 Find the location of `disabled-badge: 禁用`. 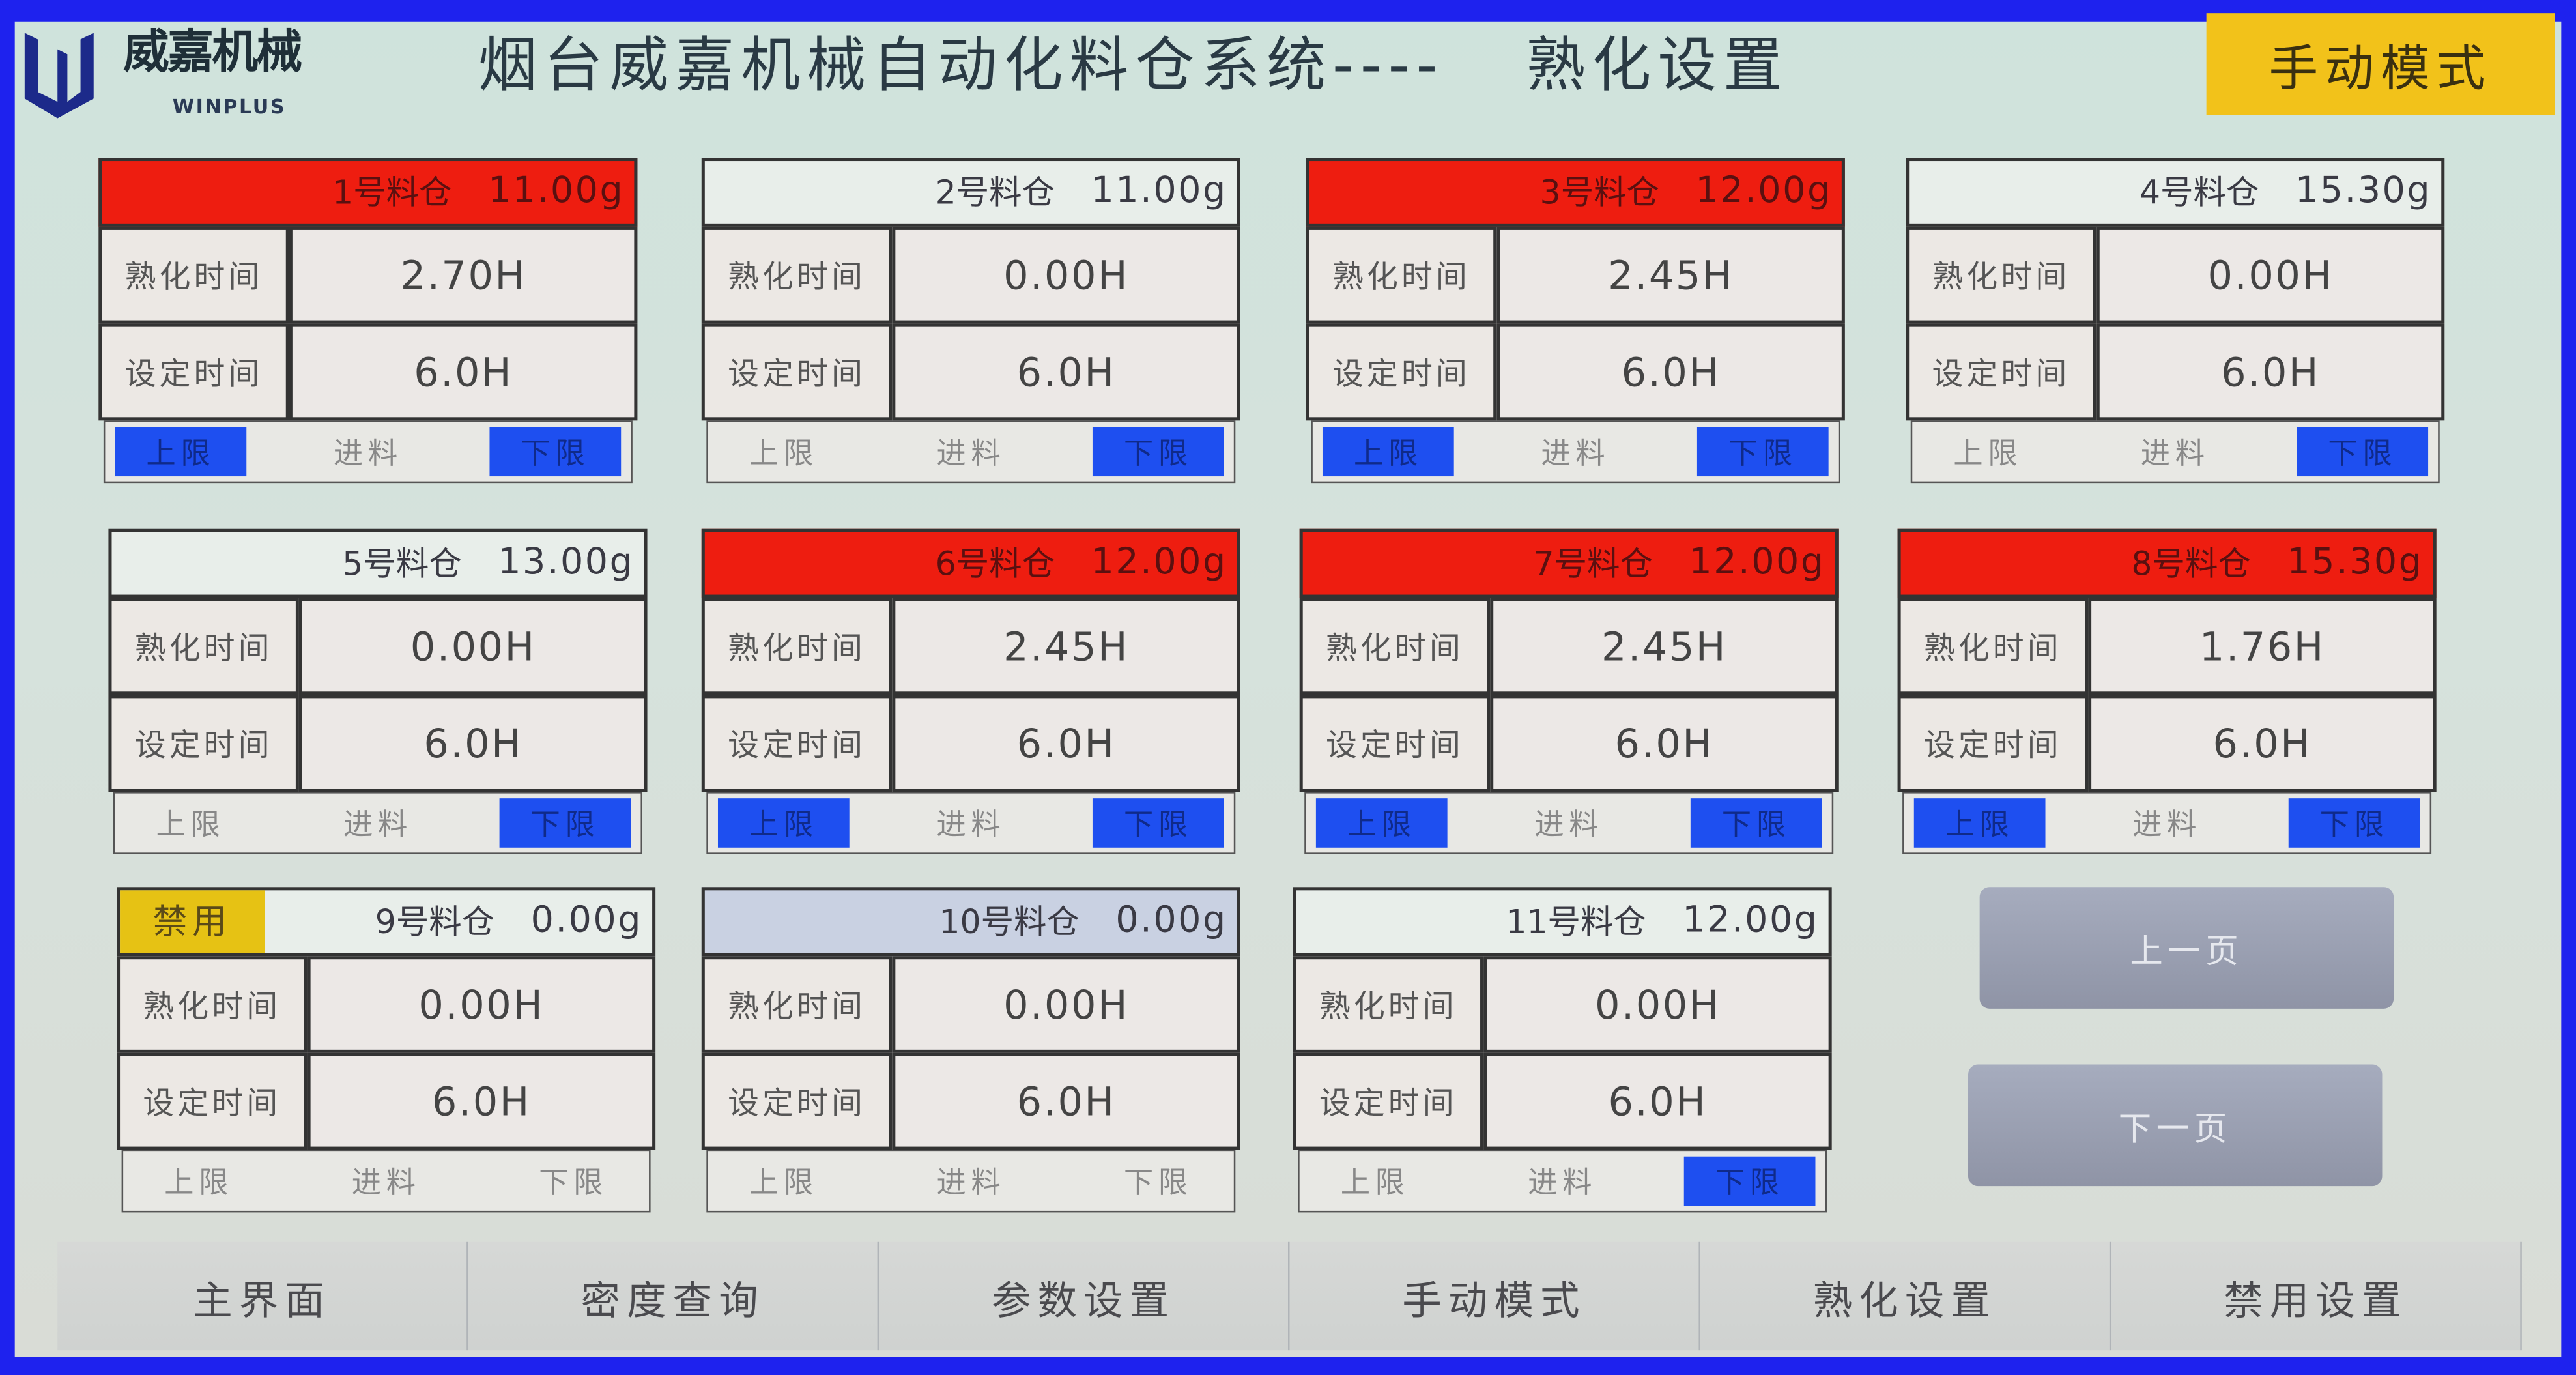

disabled-badge: 禁用 is located at coordinates (192, 921).